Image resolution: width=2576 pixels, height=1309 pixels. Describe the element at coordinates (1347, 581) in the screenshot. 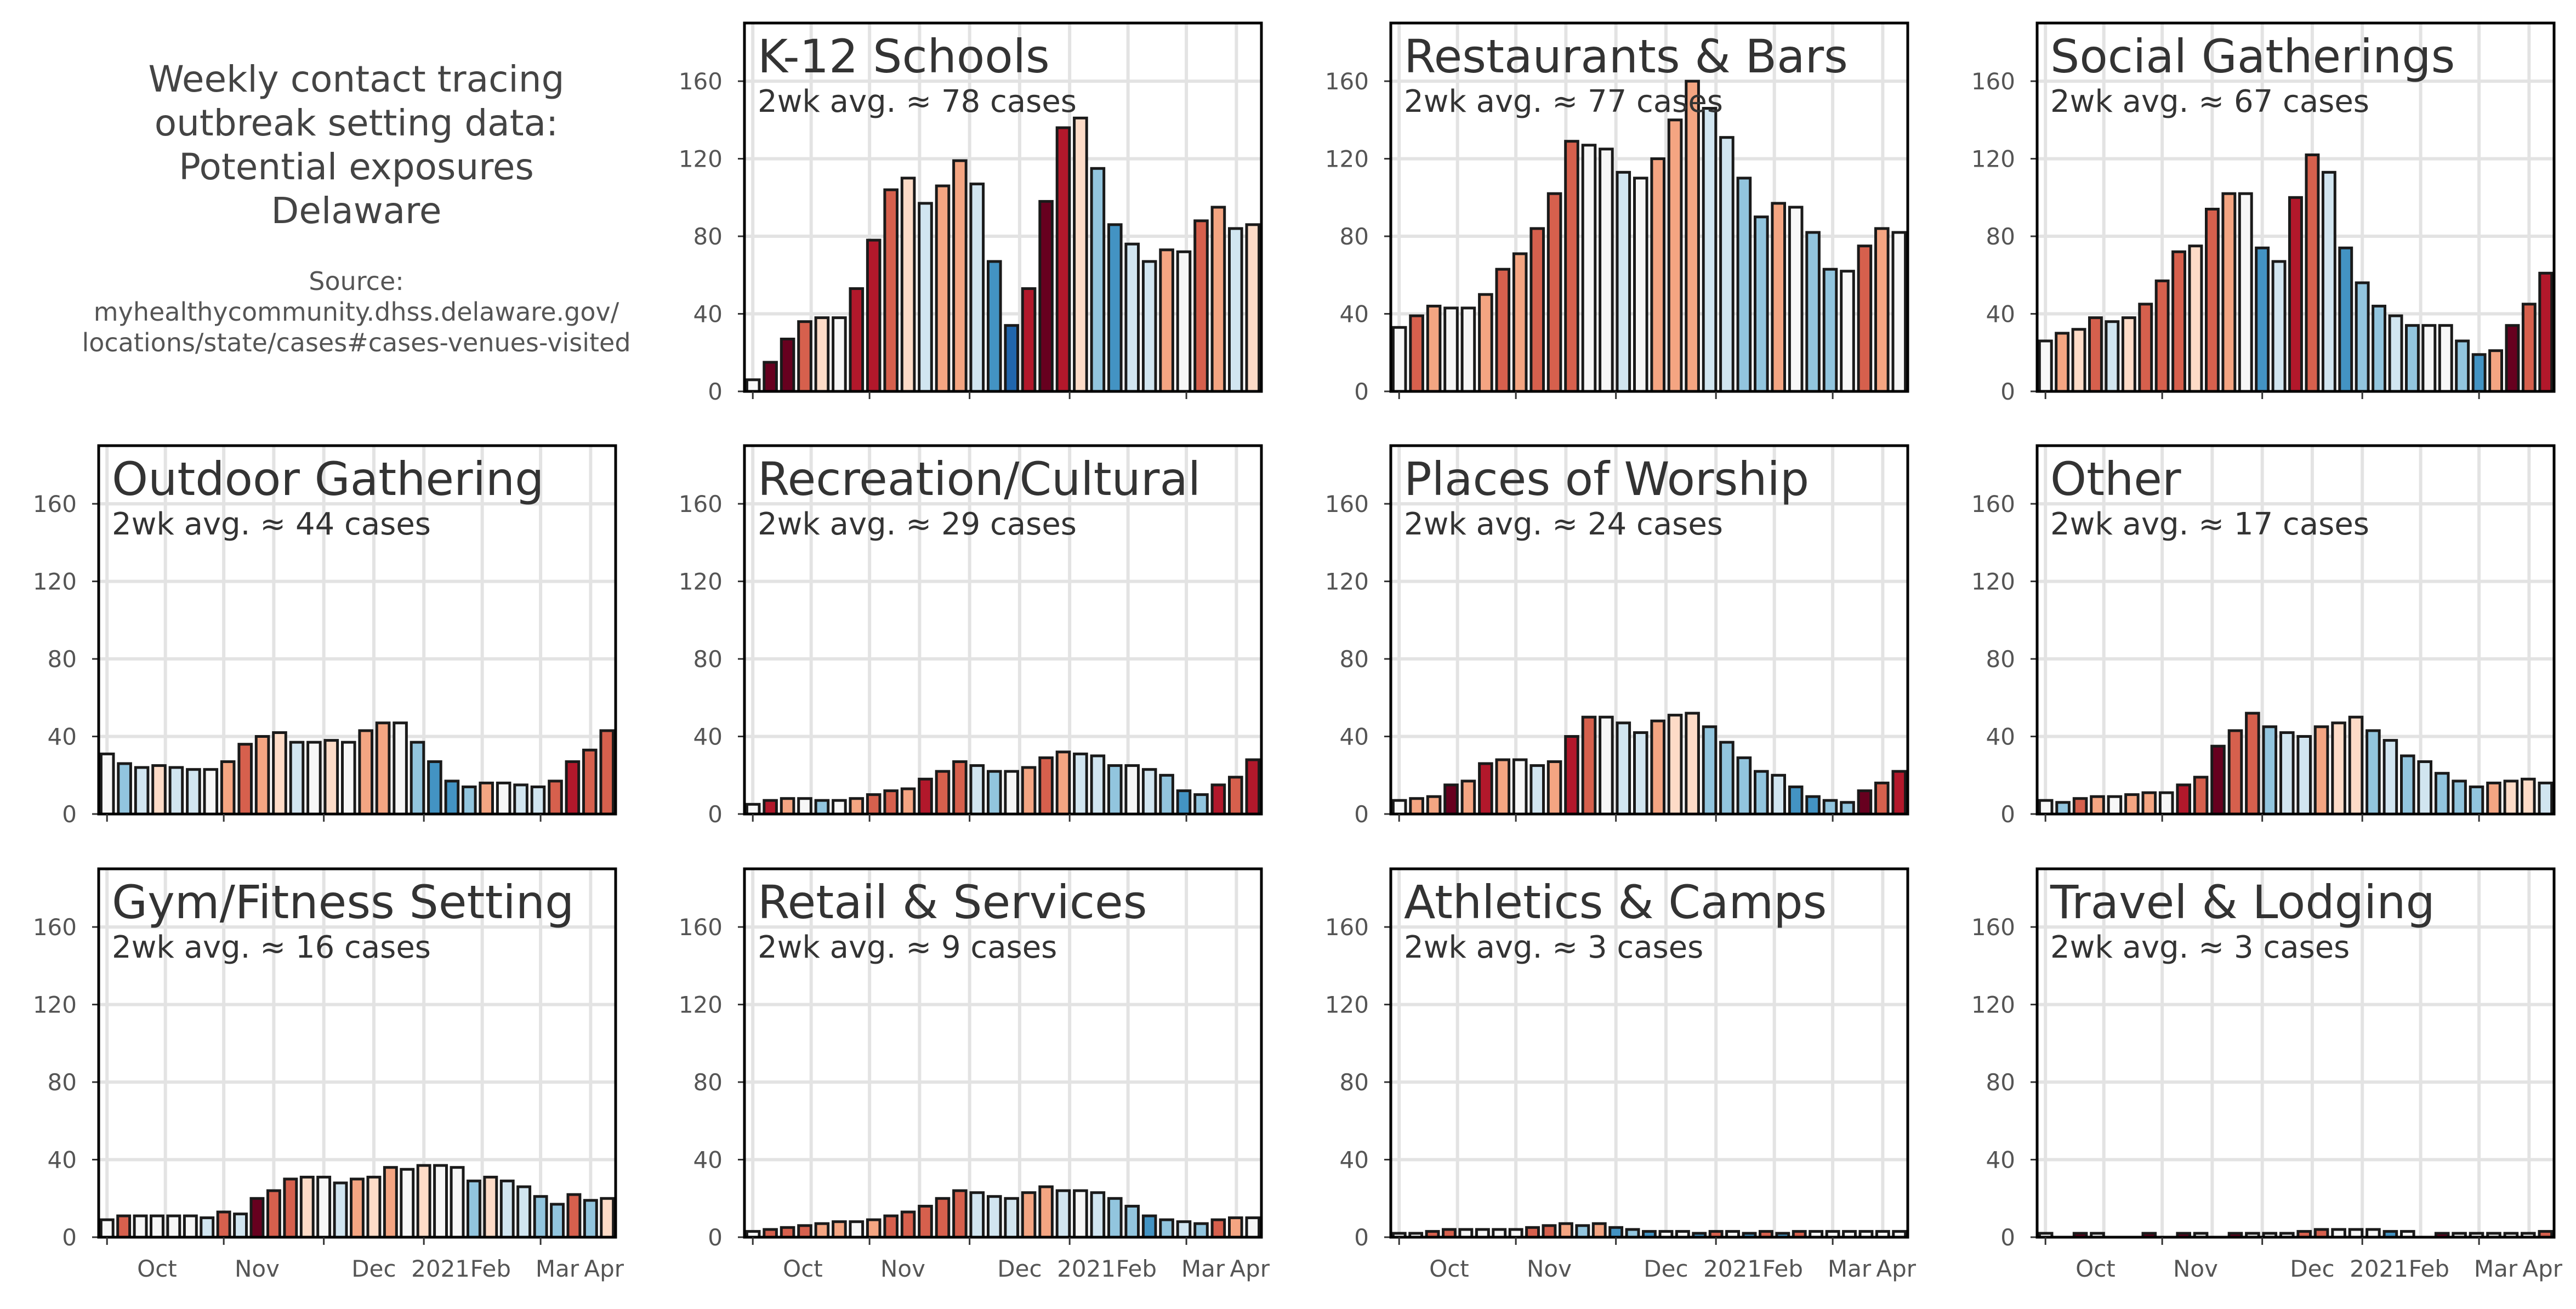

I see `y-tick-label: 120` at that location.